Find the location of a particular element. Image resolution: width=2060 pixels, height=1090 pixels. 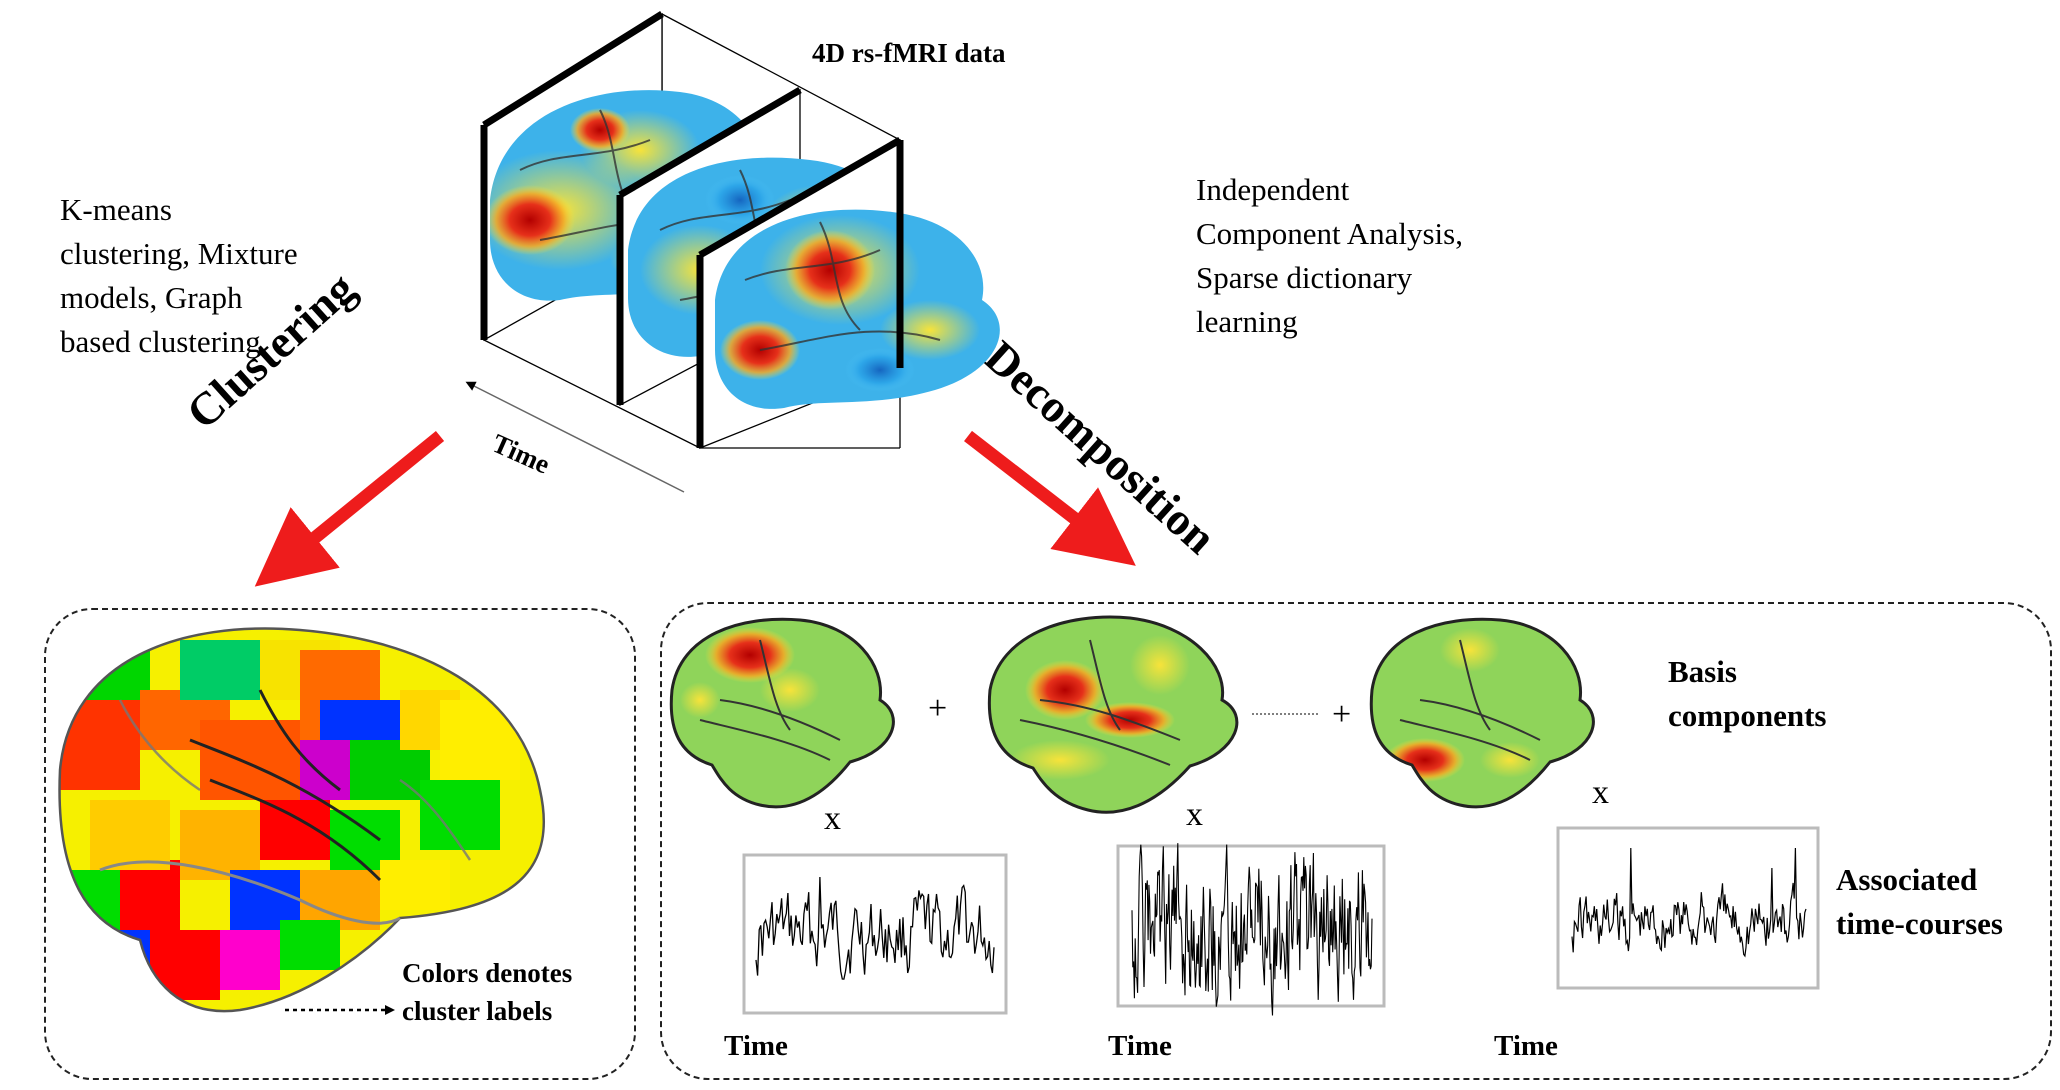

clustering-method-line: based clustering is located at coordinates (160, 341).